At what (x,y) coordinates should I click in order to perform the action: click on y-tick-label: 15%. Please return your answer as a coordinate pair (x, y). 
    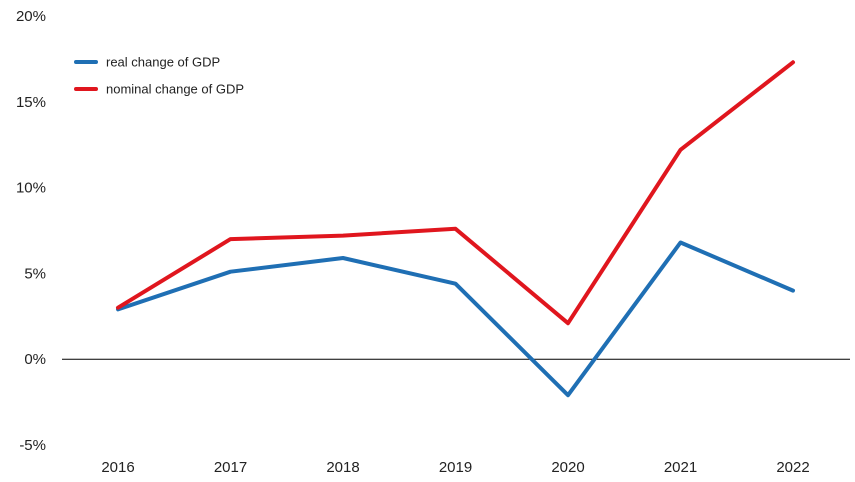
    Looking at the image, I should click on (31, 102).